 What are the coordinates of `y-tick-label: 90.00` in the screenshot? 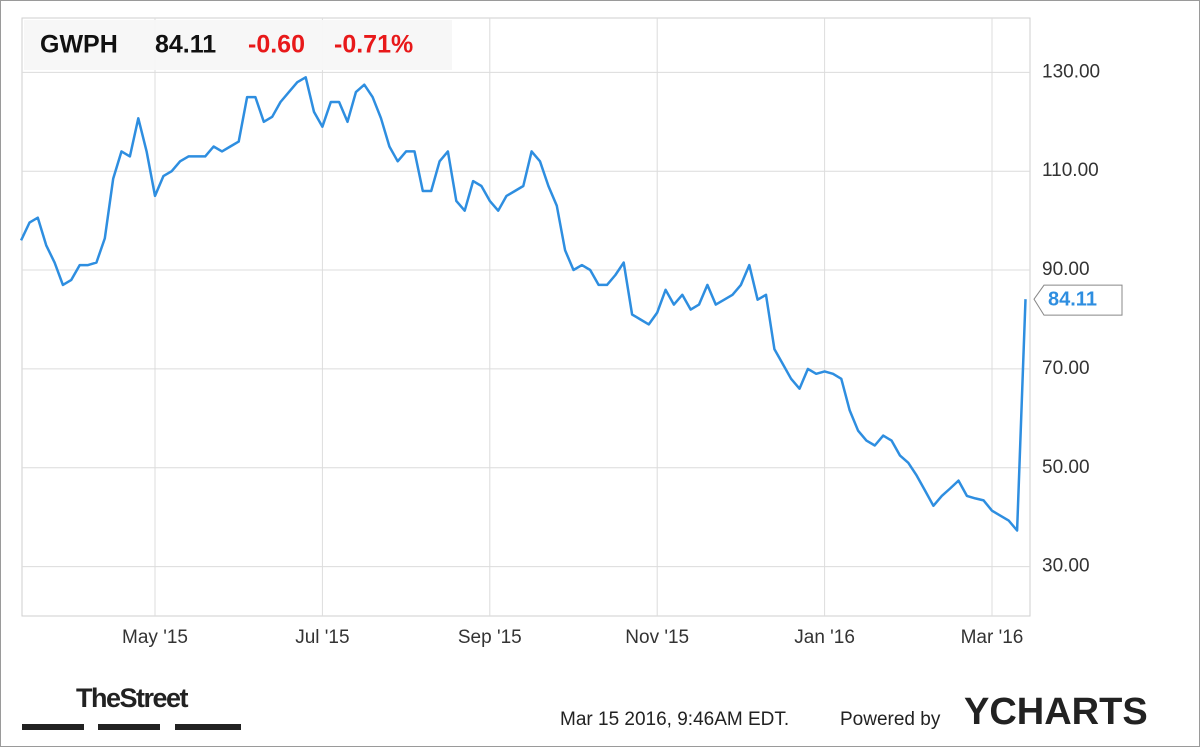 It's located at (1066, 269).